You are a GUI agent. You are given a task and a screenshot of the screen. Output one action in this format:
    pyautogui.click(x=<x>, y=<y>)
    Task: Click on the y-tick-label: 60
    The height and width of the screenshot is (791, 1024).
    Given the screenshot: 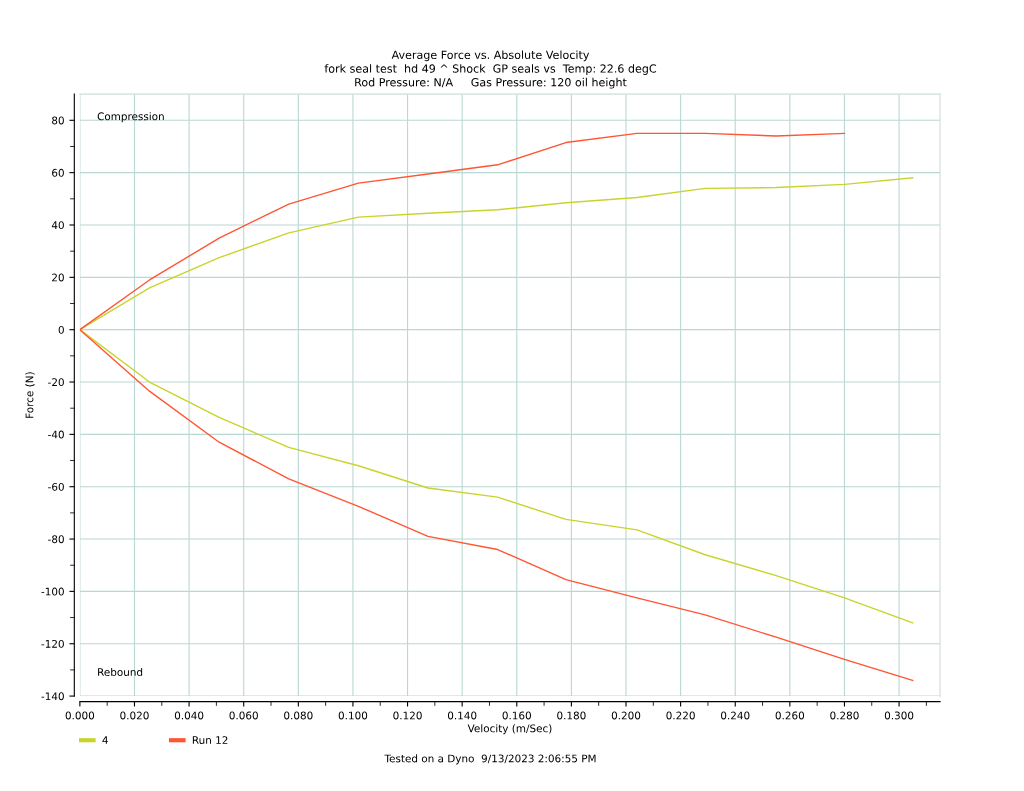 What is the action you would take?
    pyautogui.click(x=58, y=172)
    